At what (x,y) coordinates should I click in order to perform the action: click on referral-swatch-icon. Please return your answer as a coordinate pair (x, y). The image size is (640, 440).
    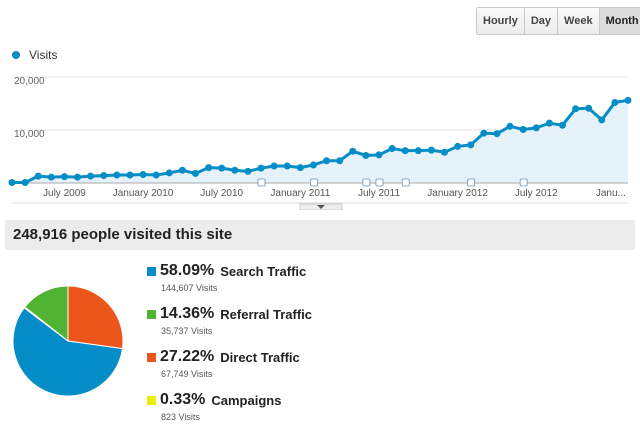
    Looking at the image, I should click on (151, 314).